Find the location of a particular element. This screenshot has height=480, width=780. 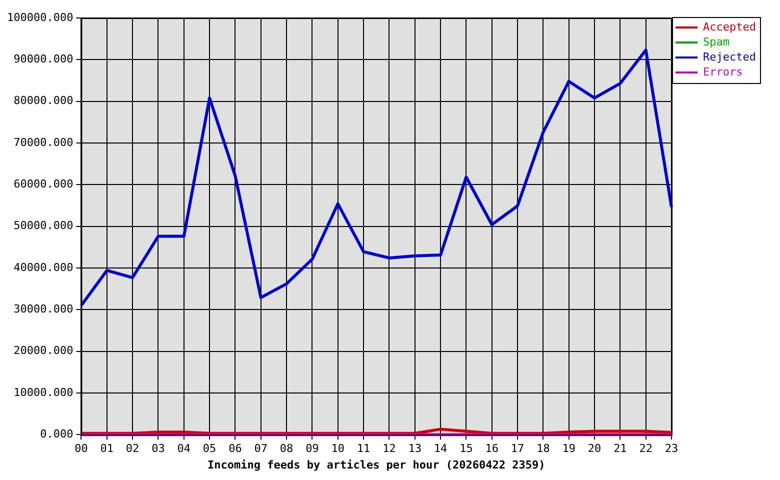

x-tick-label: 08 is located at coordinates (287, 449).